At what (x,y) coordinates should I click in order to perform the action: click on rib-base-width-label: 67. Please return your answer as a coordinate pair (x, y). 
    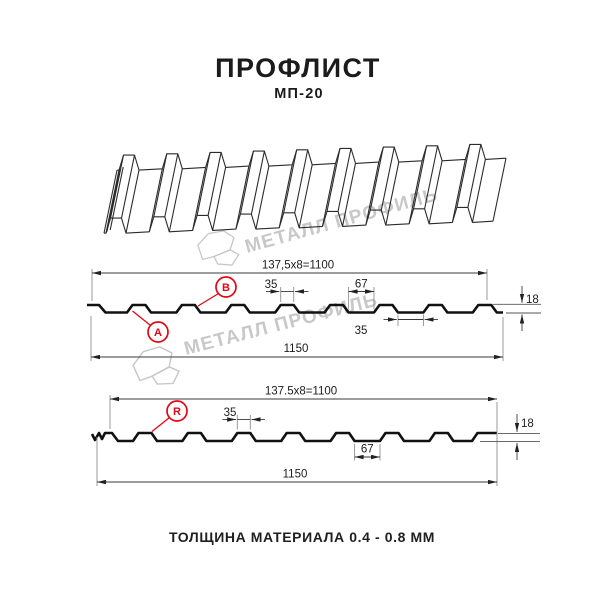
    Looking at the image, I should click on (361, 285).